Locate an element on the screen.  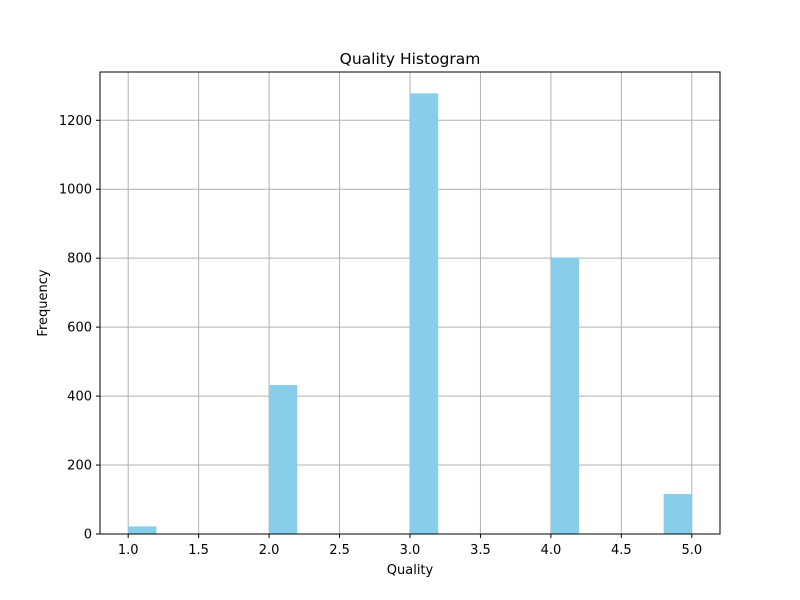
x-tick-label: 1.5 is located at coordinates (198, 550).